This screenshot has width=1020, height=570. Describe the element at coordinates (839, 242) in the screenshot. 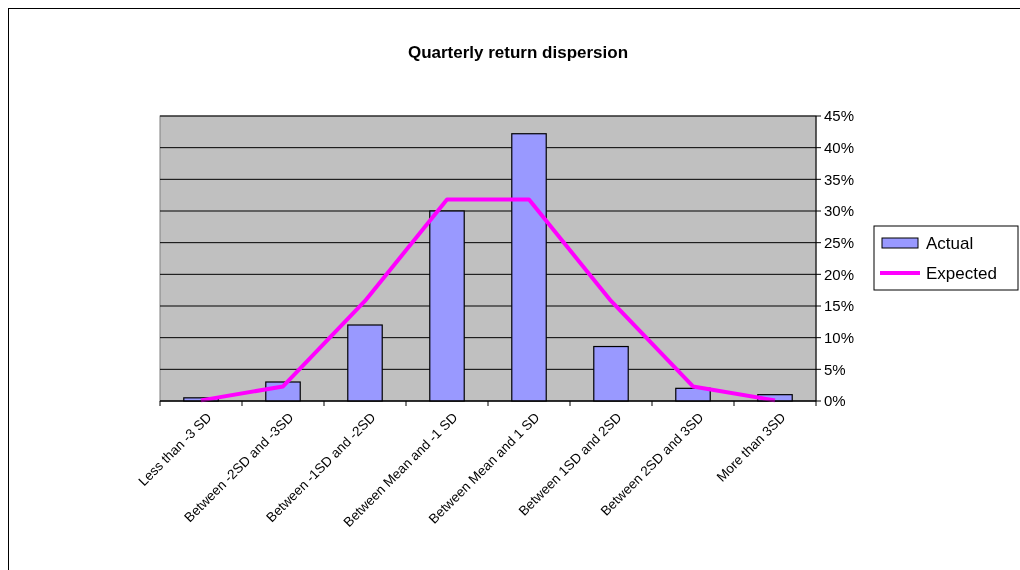

I see `y-tick-label: 25%` at that location.